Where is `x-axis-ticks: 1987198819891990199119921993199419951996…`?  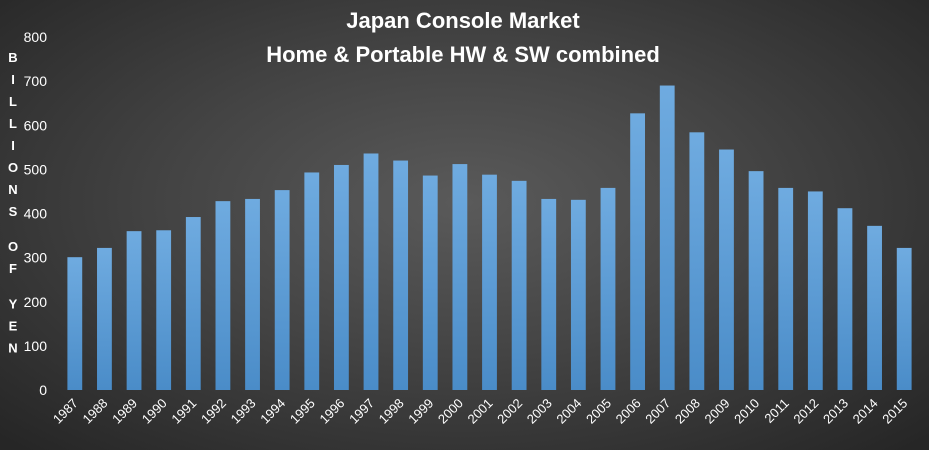 x-axis-ticks: 1987198819891990199119921993199419951996… is located at coordinates (480, 411).